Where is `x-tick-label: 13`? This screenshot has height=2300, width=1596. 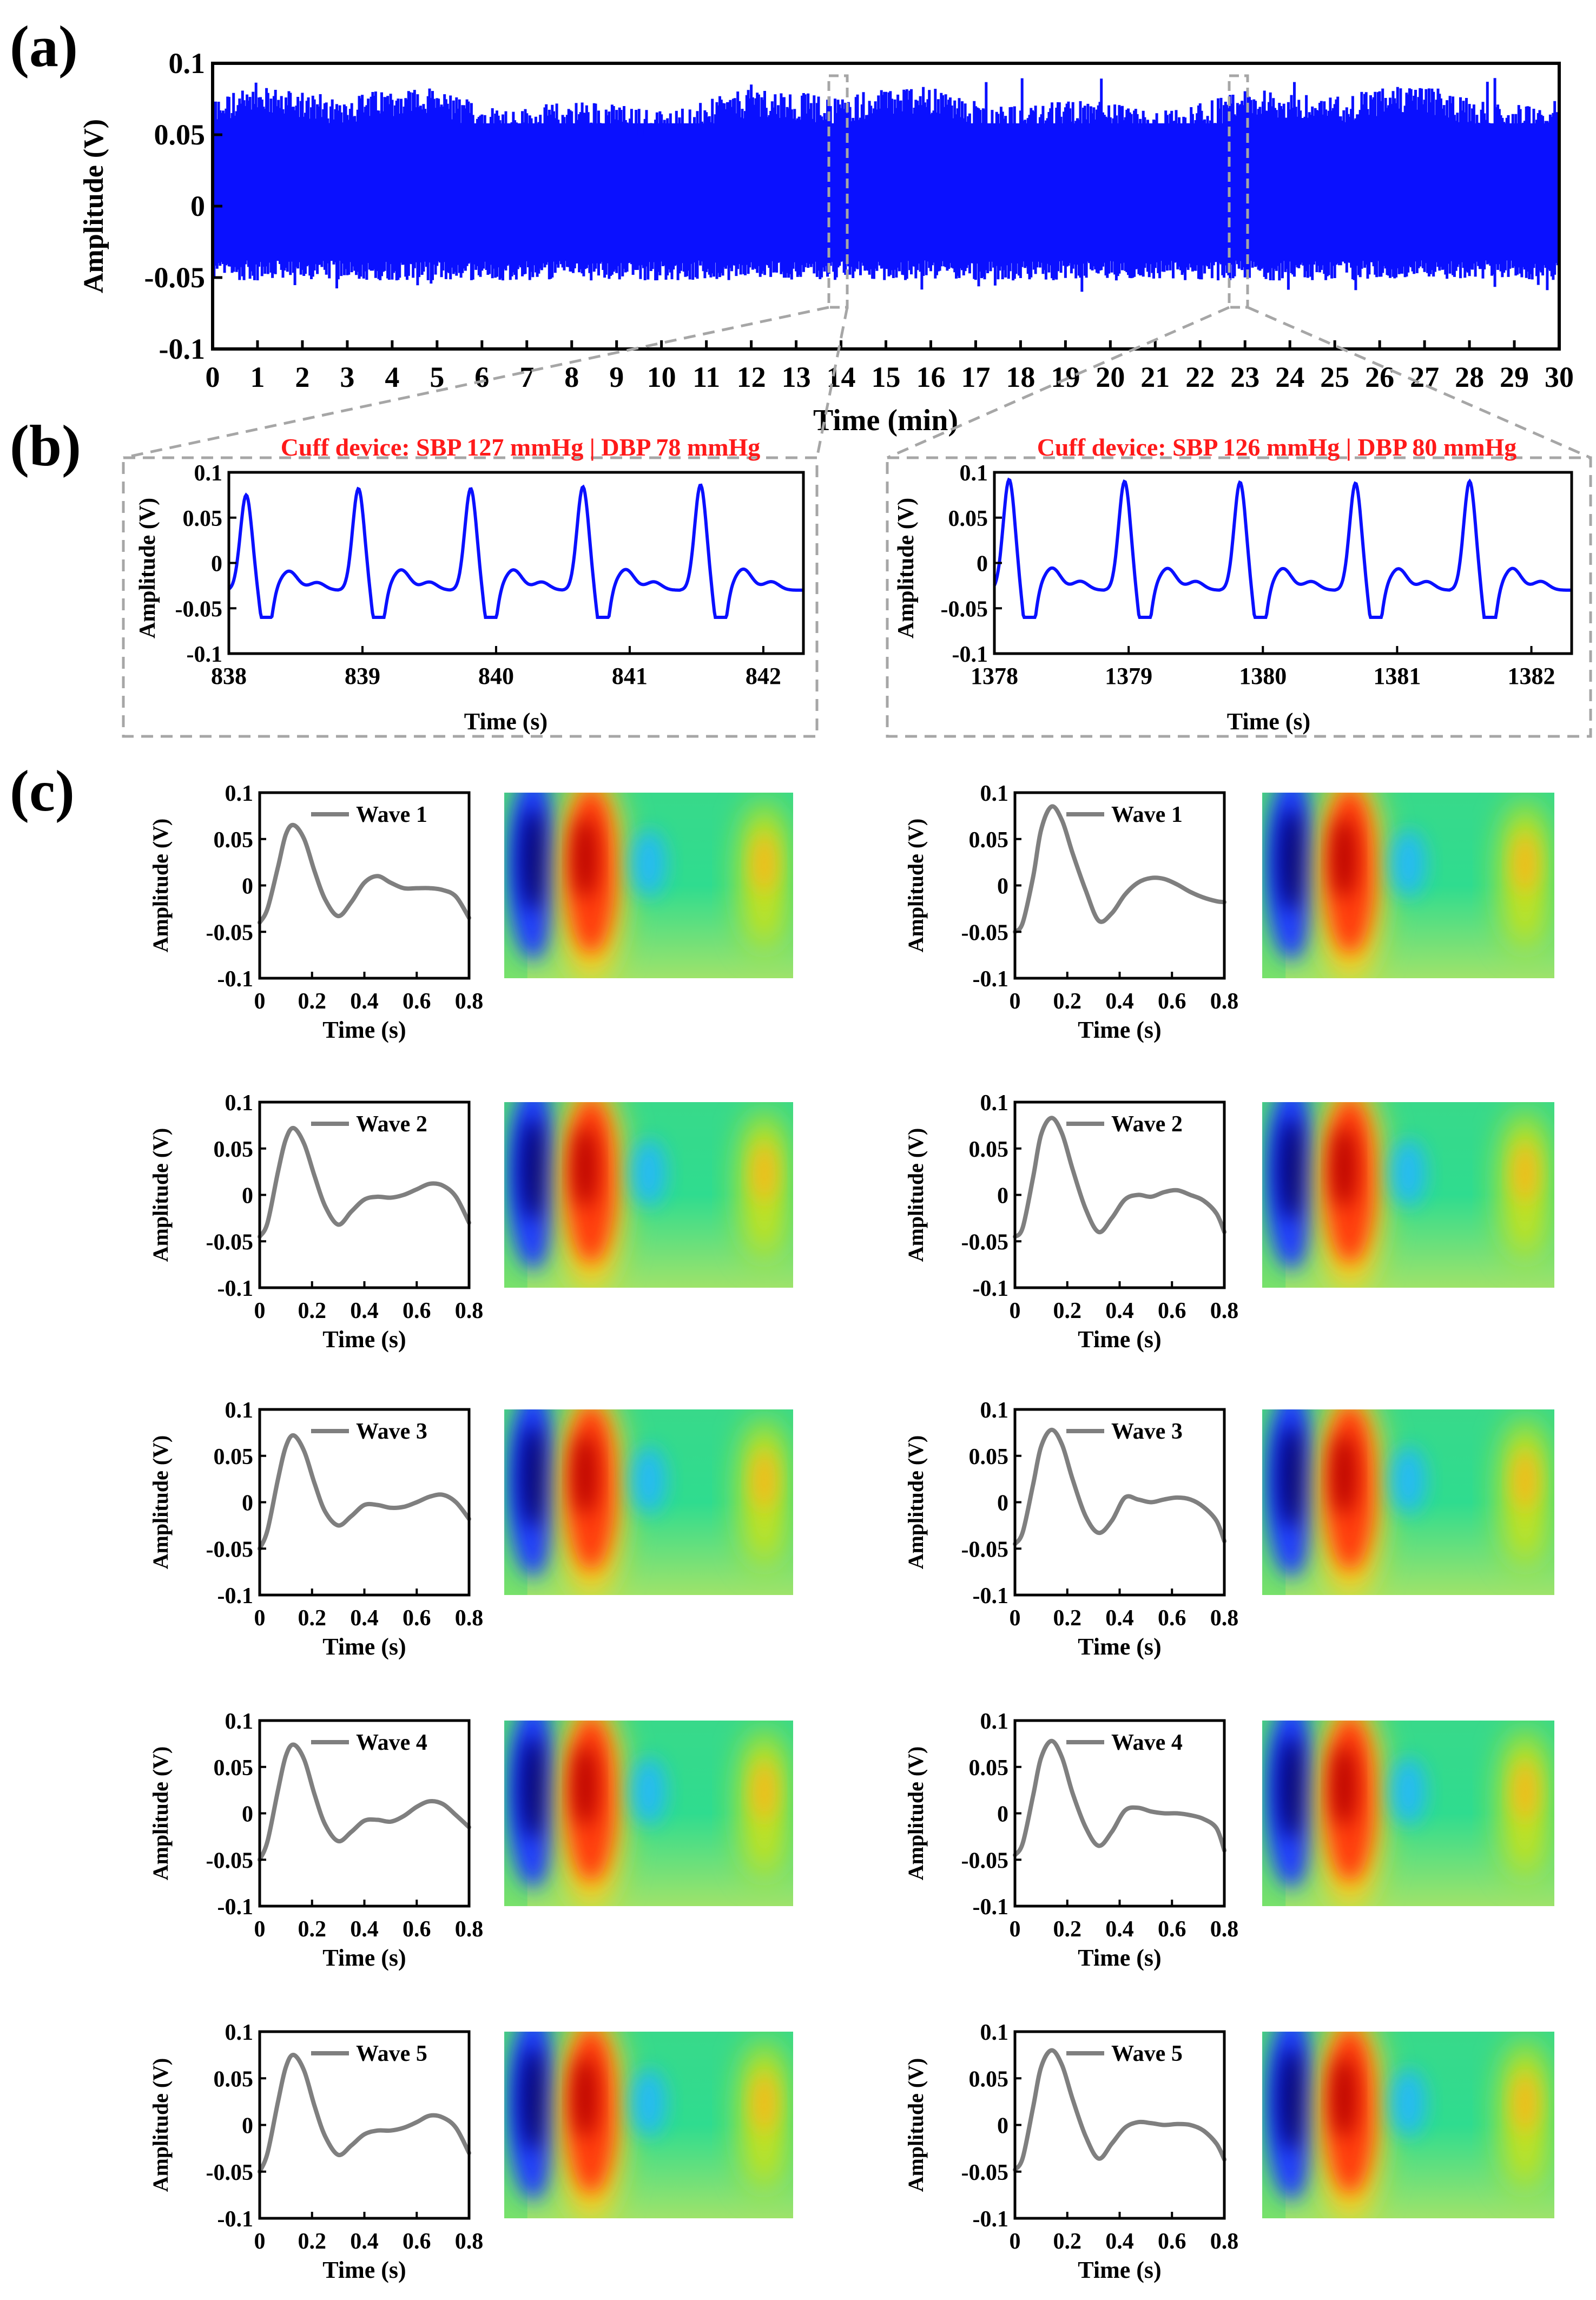
x-tick-label: 13 is located at coordinates (797, 377).